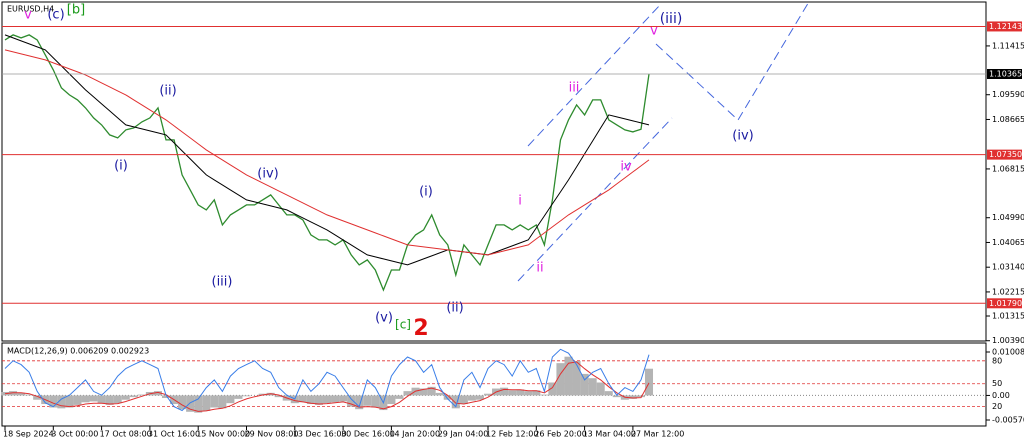 The width and height of the screenshot is (1024, 441). I want to click on level-label: 1.07350, so click(1005, 154).